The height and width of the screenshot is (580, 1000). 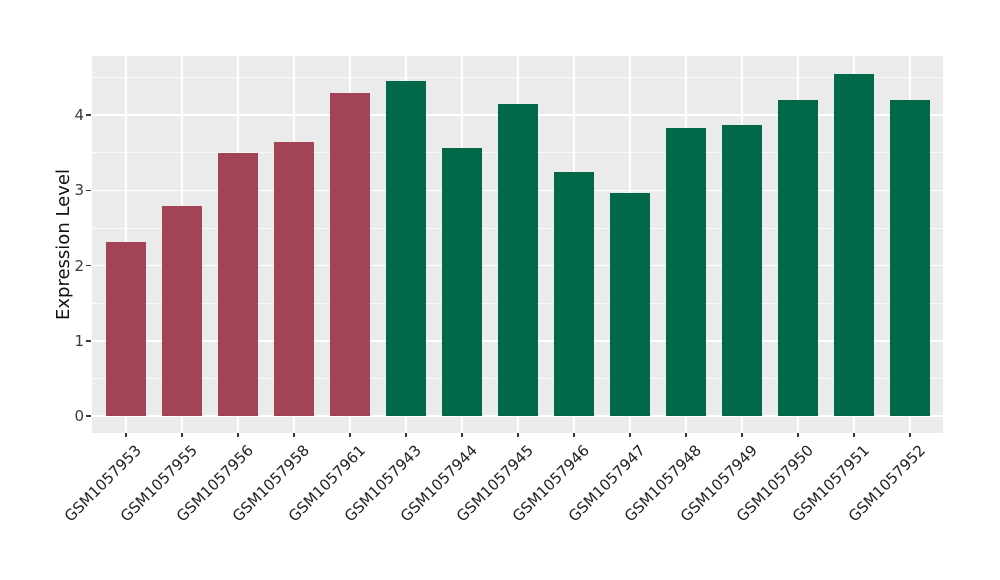 What do you see at coordinates (63, 244) in the screenshot?
I see `y-axis-title: Expression Level` at bounding box center [63, 244].